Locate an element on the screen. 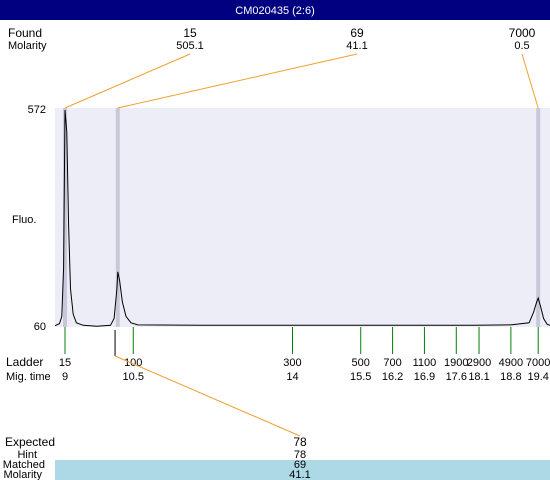 This screenshot has width=550, height=480. ladder-size: 500 is located at coordinates (361, 363).